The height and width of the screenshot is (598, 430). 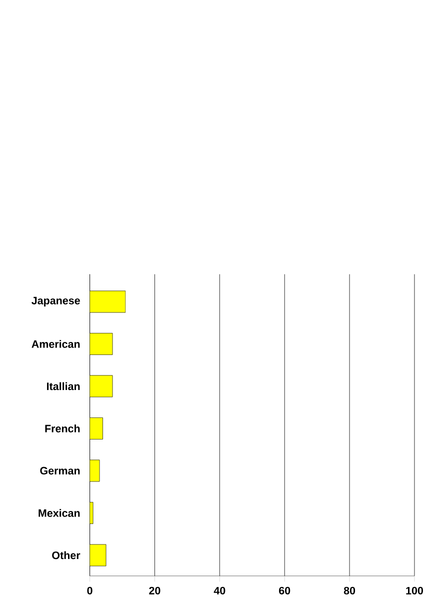 I want to click on y-tick-label: German, so click(x=60, y=470).